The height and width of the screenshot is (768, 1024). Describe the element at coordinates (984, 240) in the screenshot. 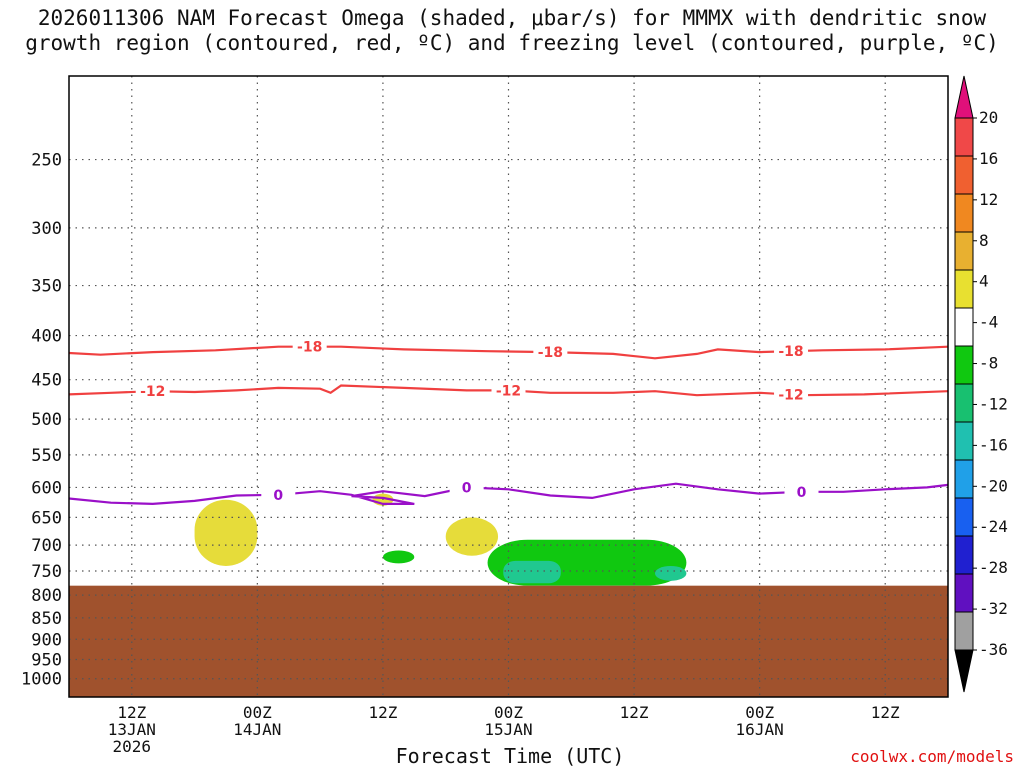

I see `colorbar-label: 8` at that location.